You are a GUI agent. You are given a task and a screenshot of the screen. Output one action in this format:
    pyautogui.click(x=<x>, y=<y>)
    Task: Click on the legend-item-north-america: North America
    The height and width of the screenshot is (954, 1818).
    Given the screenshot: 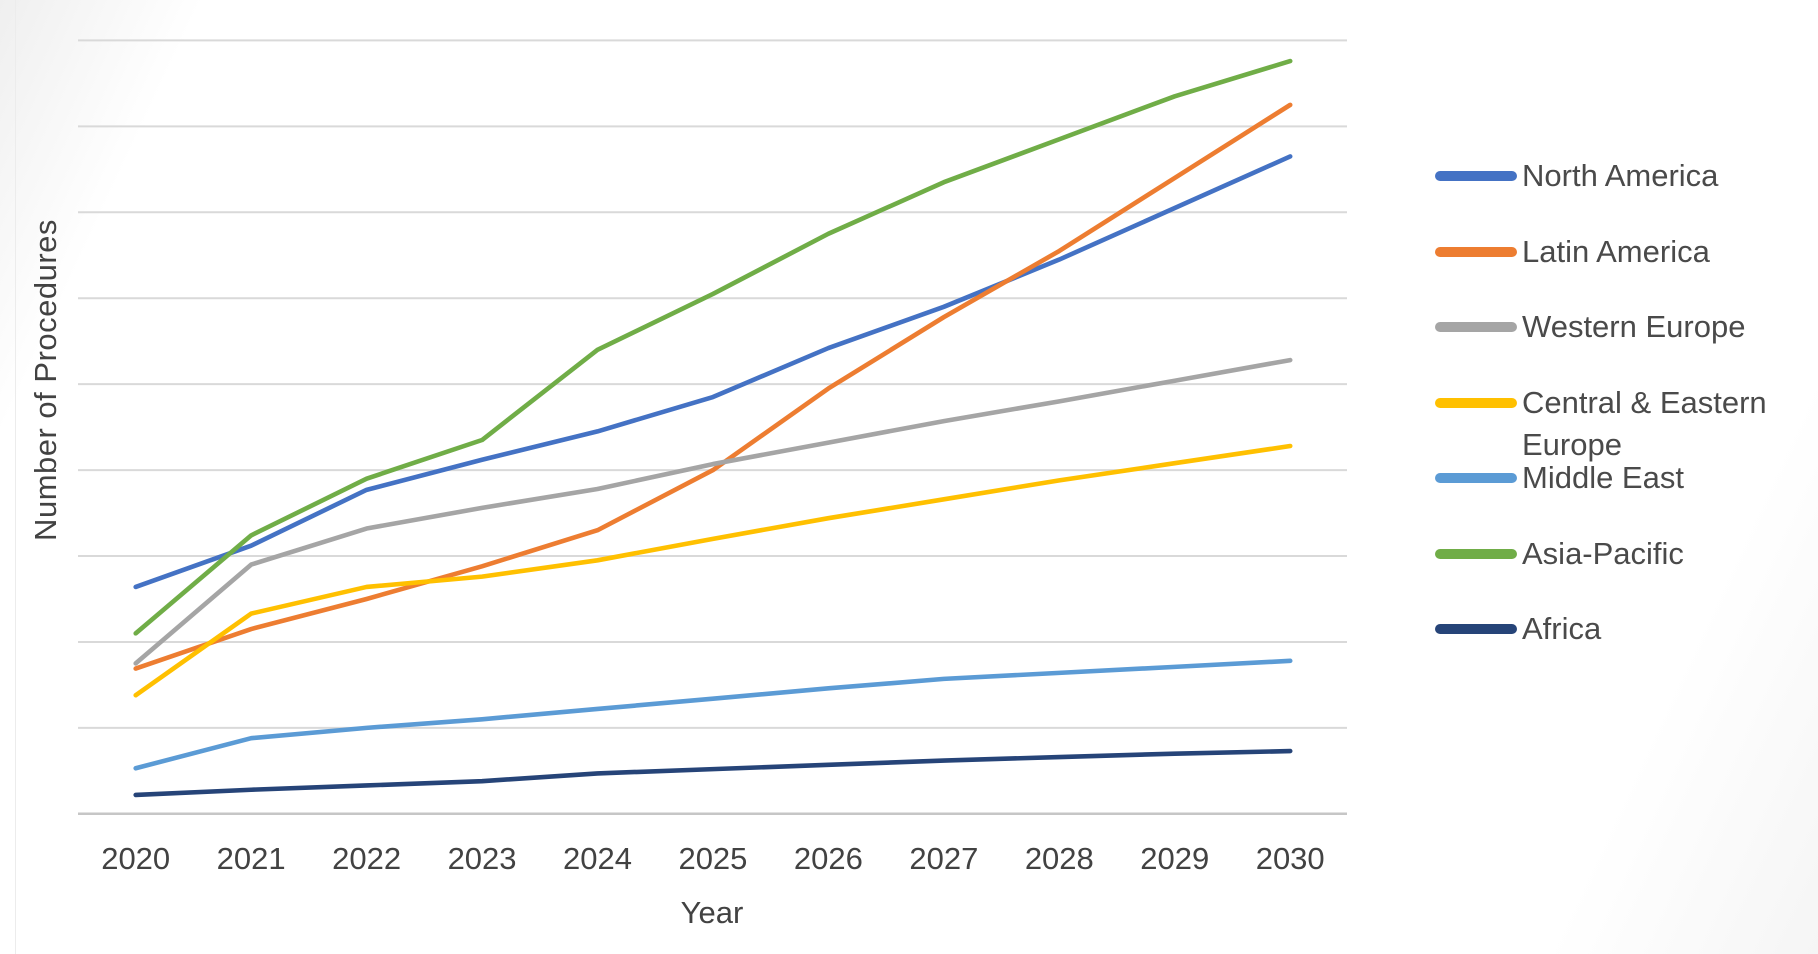 What is the action you would take?
    pyautogui.click(x=1576, y=176)
    